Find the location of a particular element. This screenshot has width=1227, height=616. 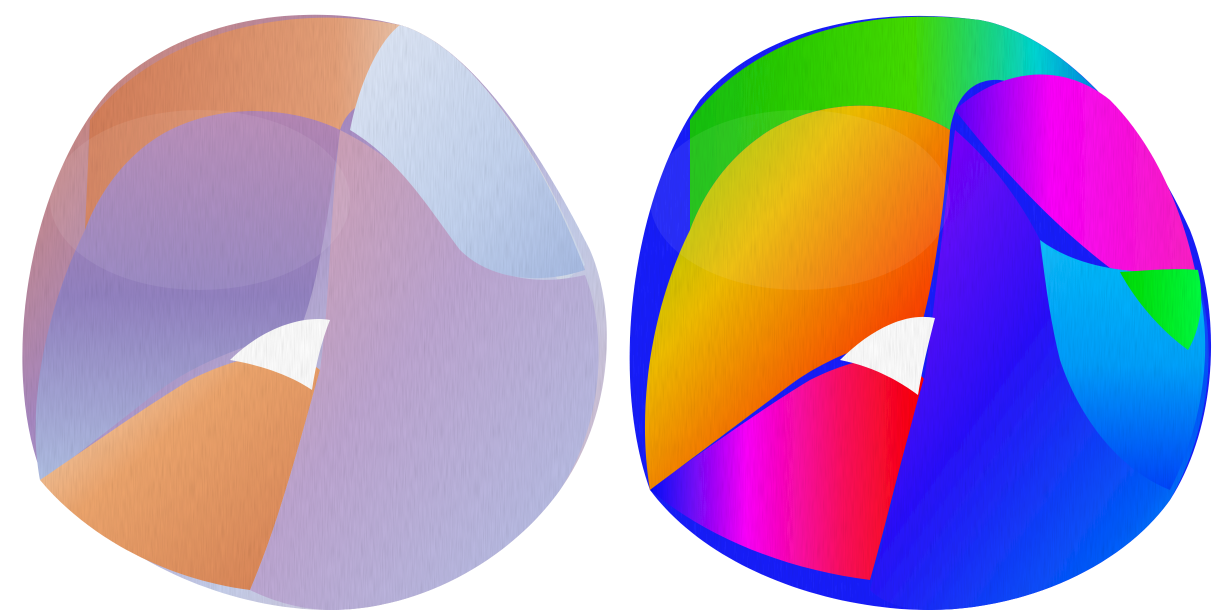

left-right-lobe is located at coordinates (467, 152).